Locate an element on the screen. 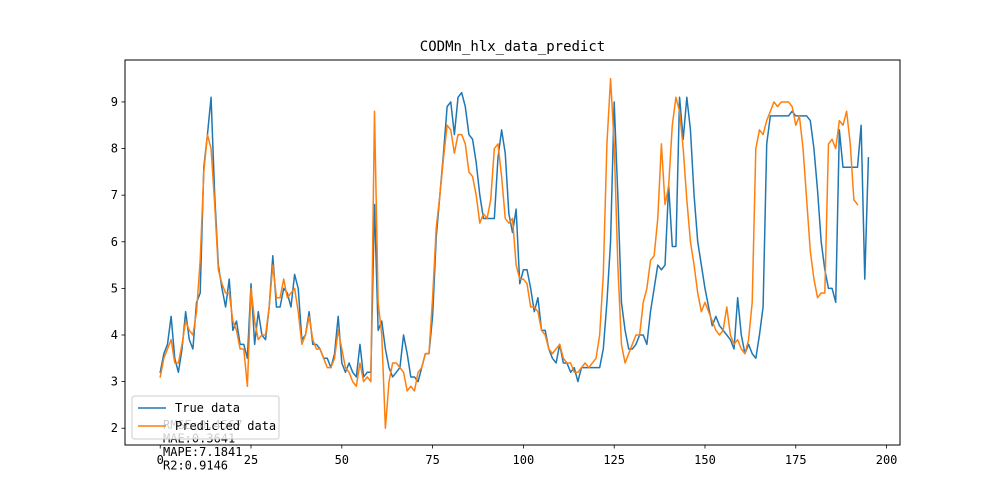  metric-text: MAPE:7.1841 is located at coordinates (202, 452).